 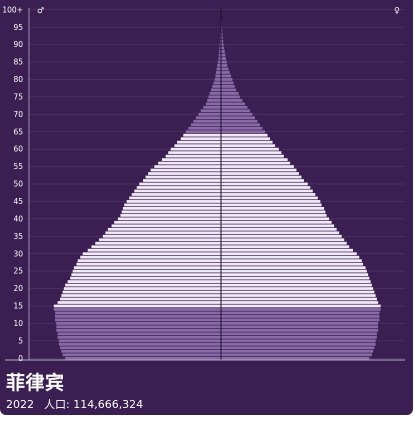 I want to click on y-tick-label: 45, so click(x=18, y=201).